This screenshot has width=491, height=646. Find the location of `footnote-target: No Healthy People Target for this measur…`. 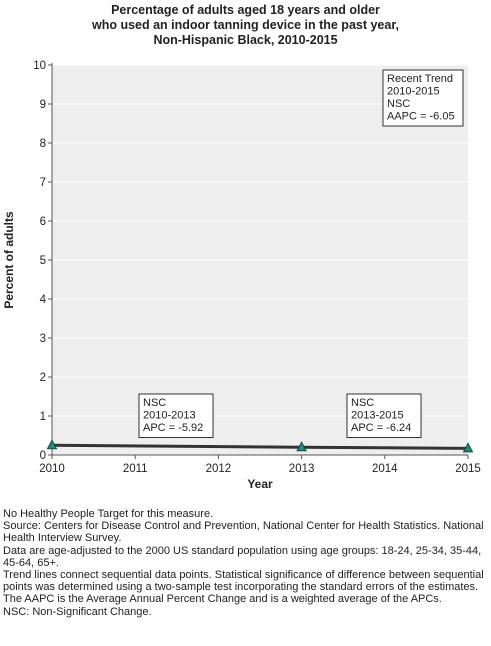

footnote-target: No Healthy People Target for this measur… is located at coordinates (108, 514).